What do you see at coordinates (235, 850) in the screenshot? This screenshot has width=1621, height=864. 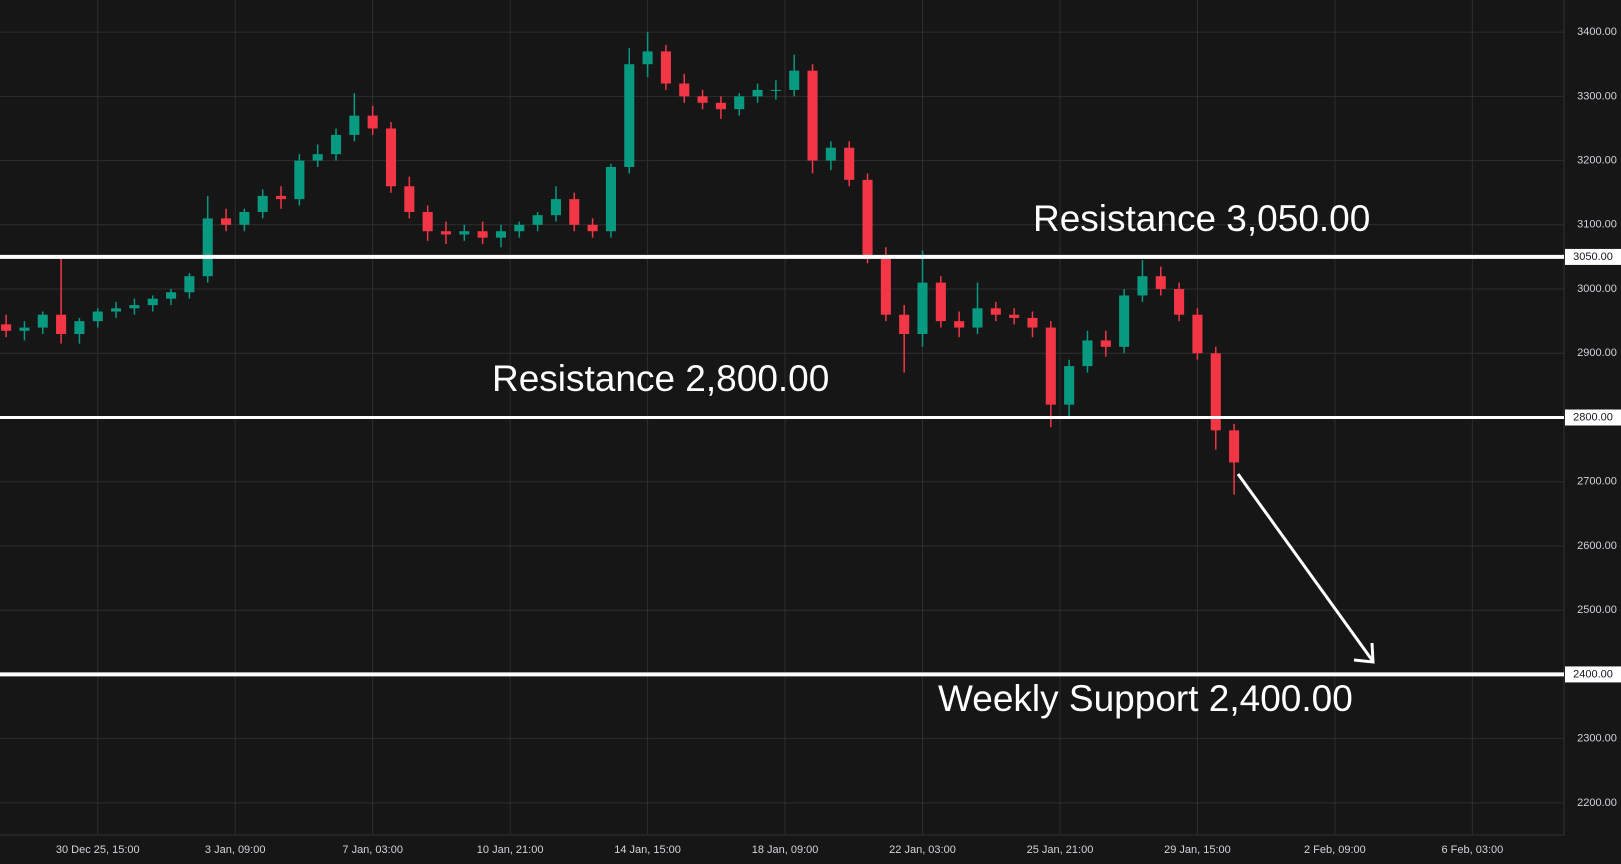 I see `x-tick-label: 3 Jan, 09:00` at bounding box center [235, 850].